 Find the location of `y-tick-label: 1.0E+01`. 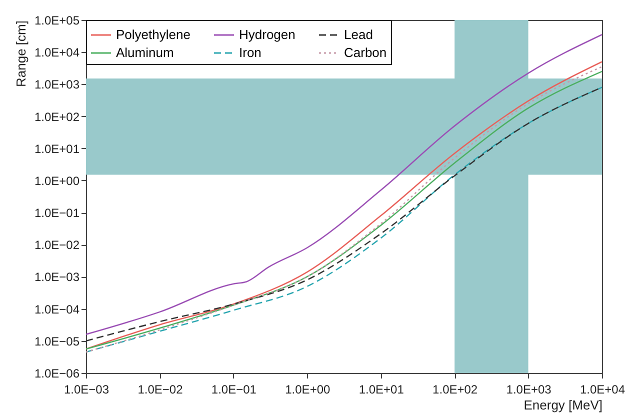

y-tick-label: 1.0E+01 is located at coordinates (57, 149).